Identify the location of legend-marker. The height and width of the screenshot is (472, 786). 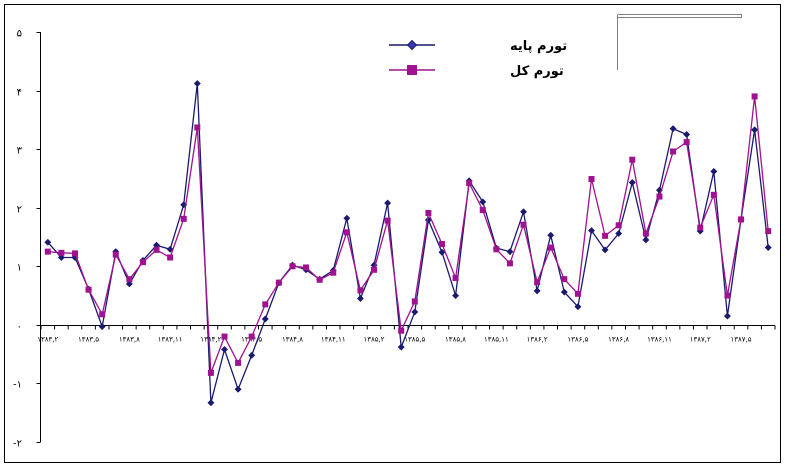
(412, 45).